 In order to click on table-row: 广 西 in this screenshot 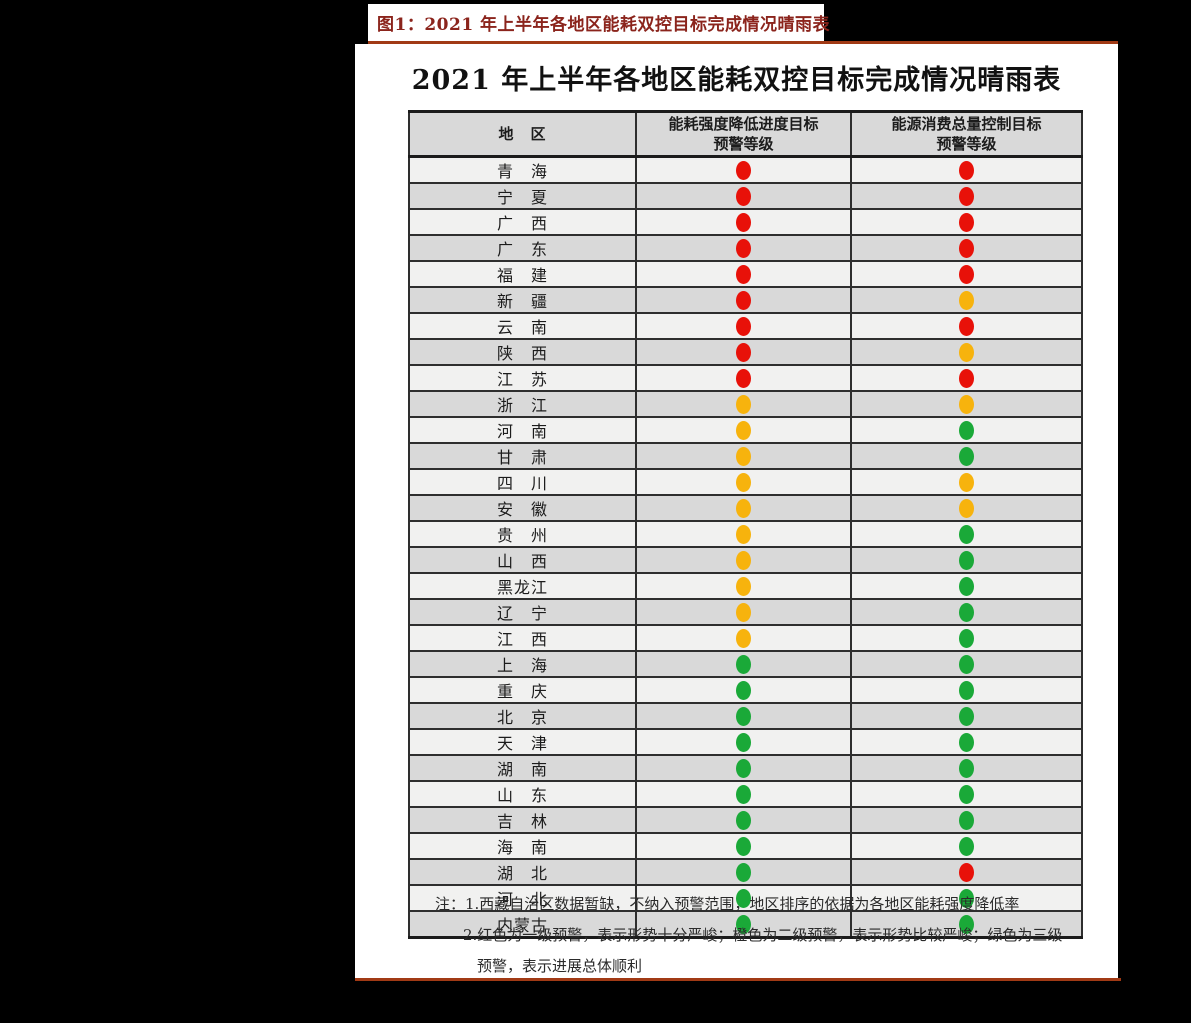, I will do `click(745, 222)`.